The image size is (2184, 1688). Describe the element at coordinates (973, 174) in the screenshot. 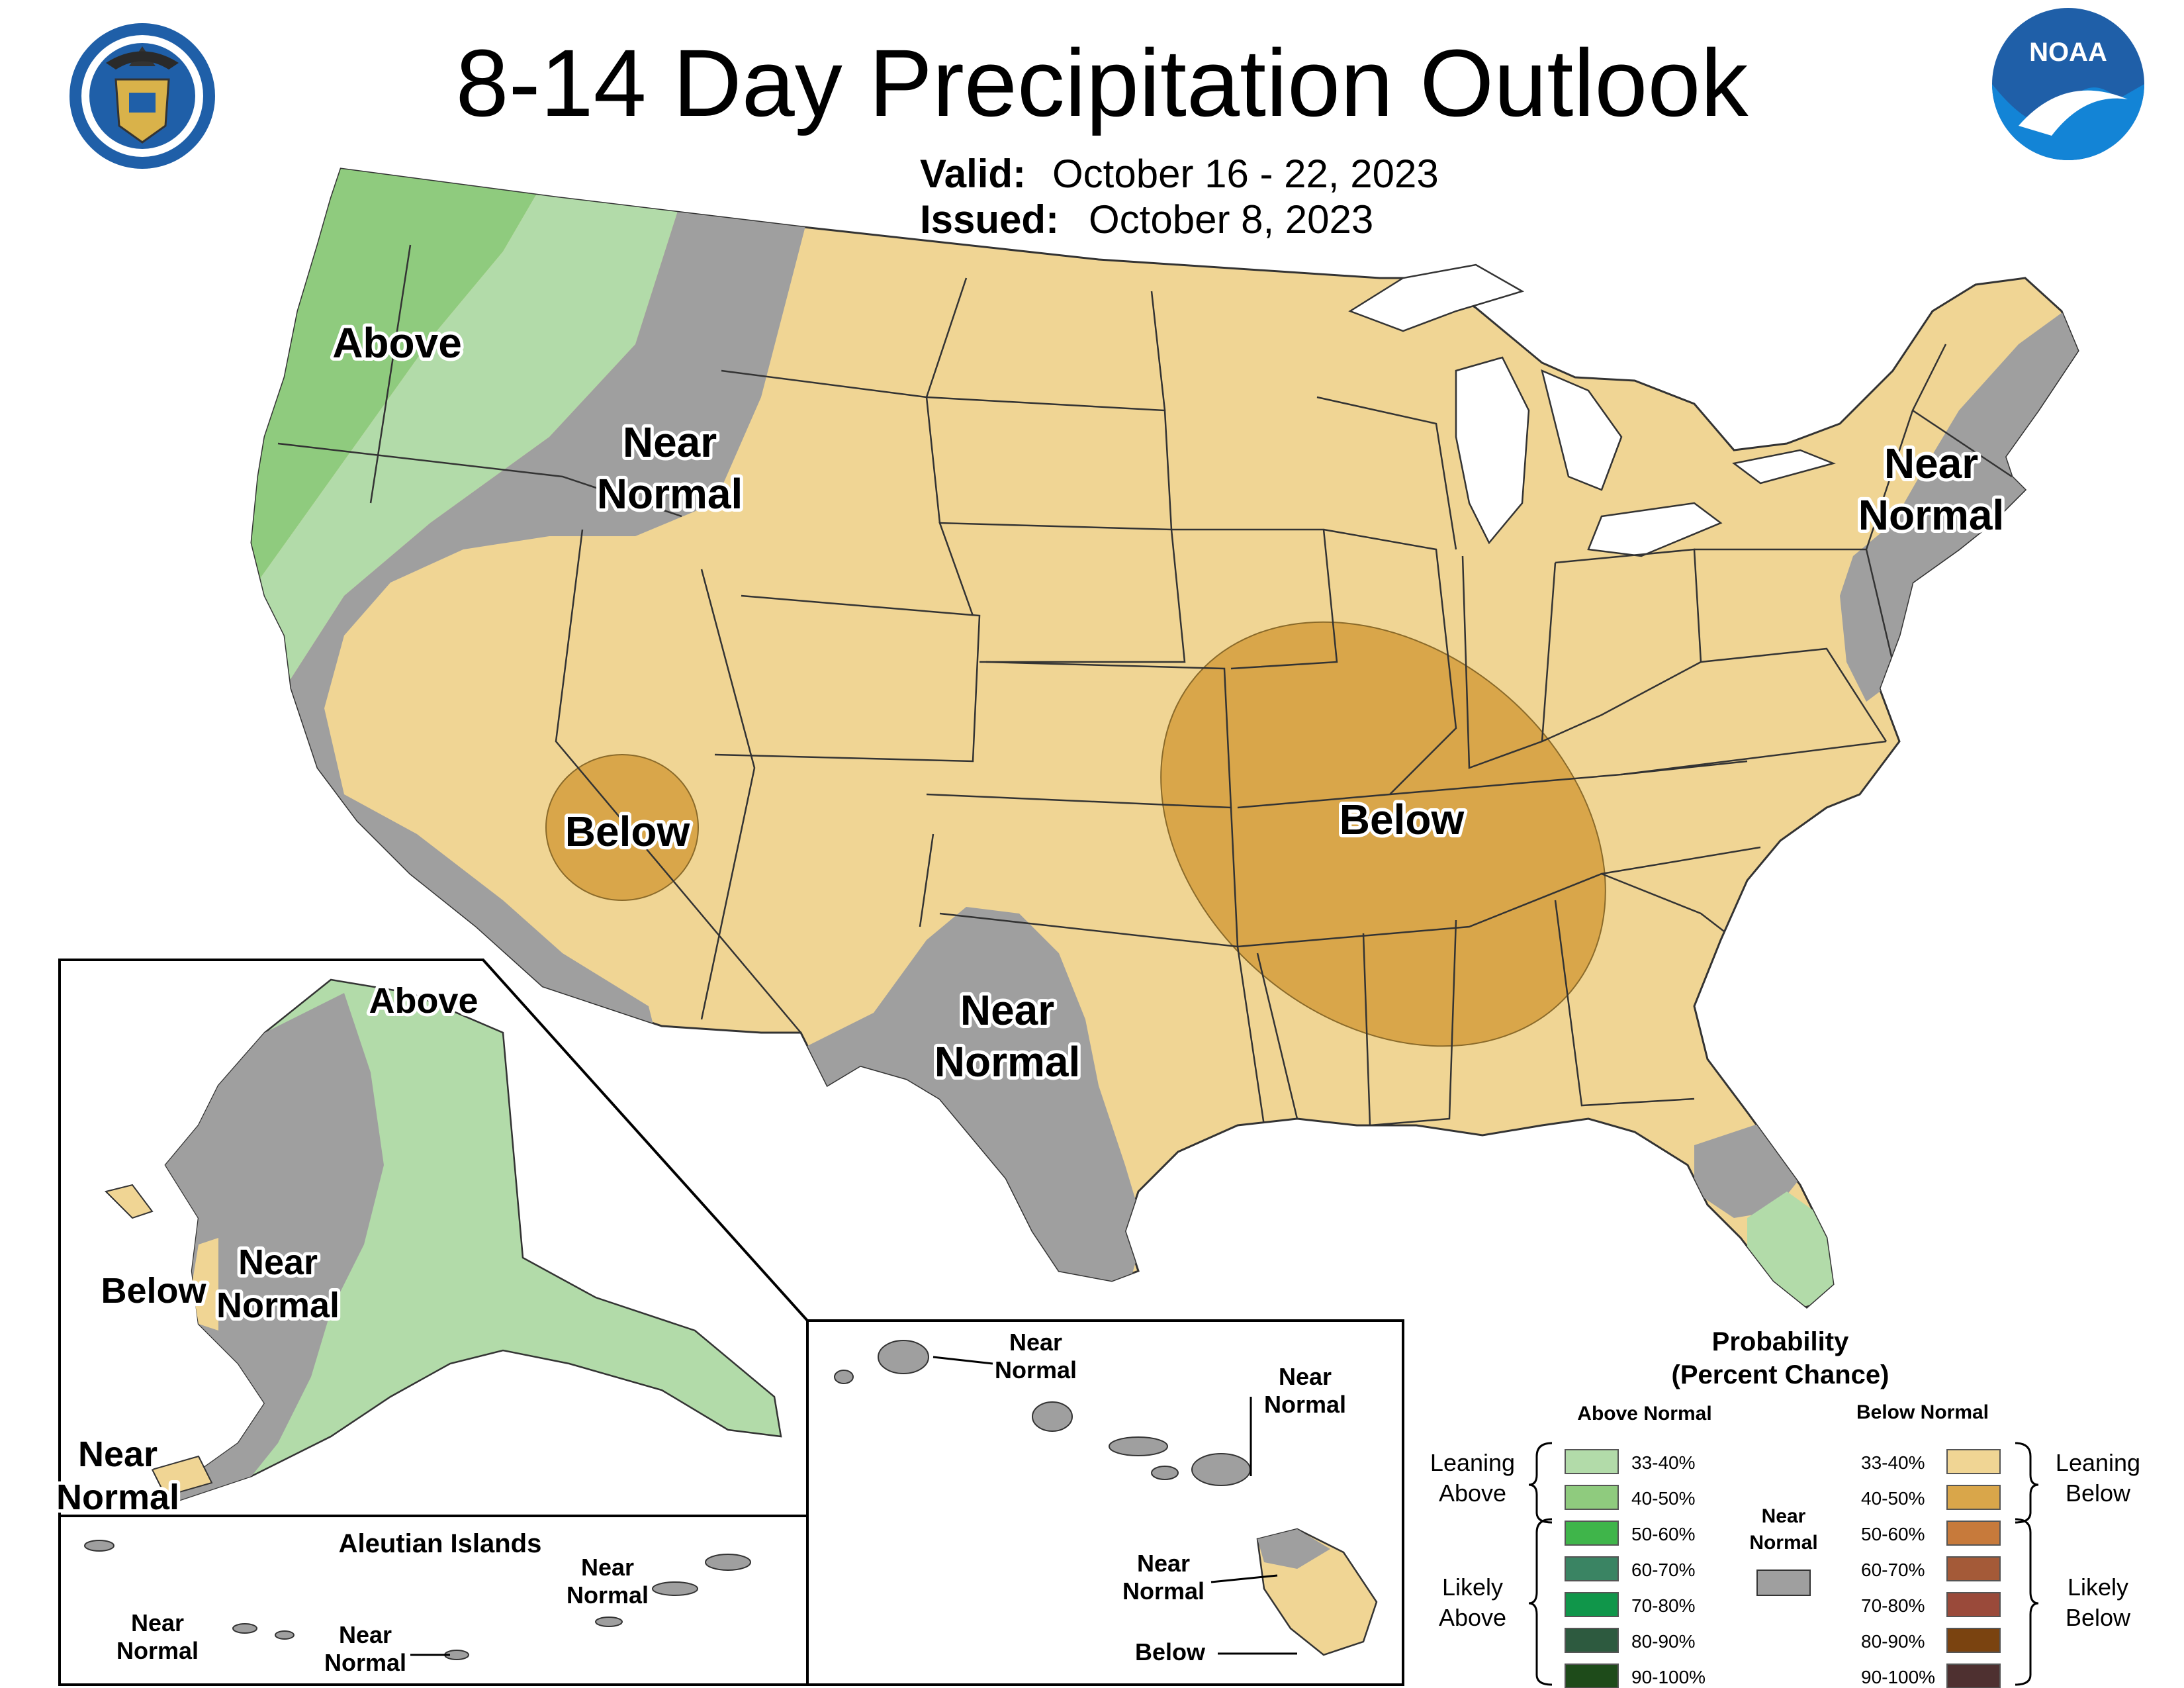

I see `valid-label: Valid:` at that location.